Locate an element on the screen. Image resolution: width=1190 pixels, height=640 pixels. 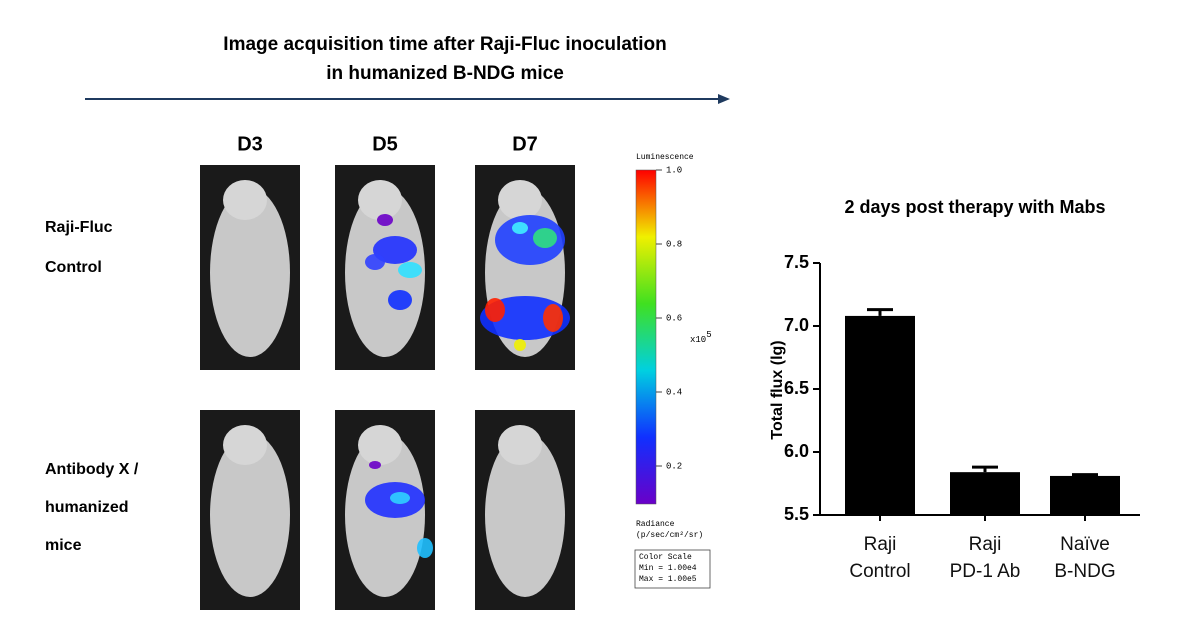
column-label: D7 is located at coordinates (525, 144).